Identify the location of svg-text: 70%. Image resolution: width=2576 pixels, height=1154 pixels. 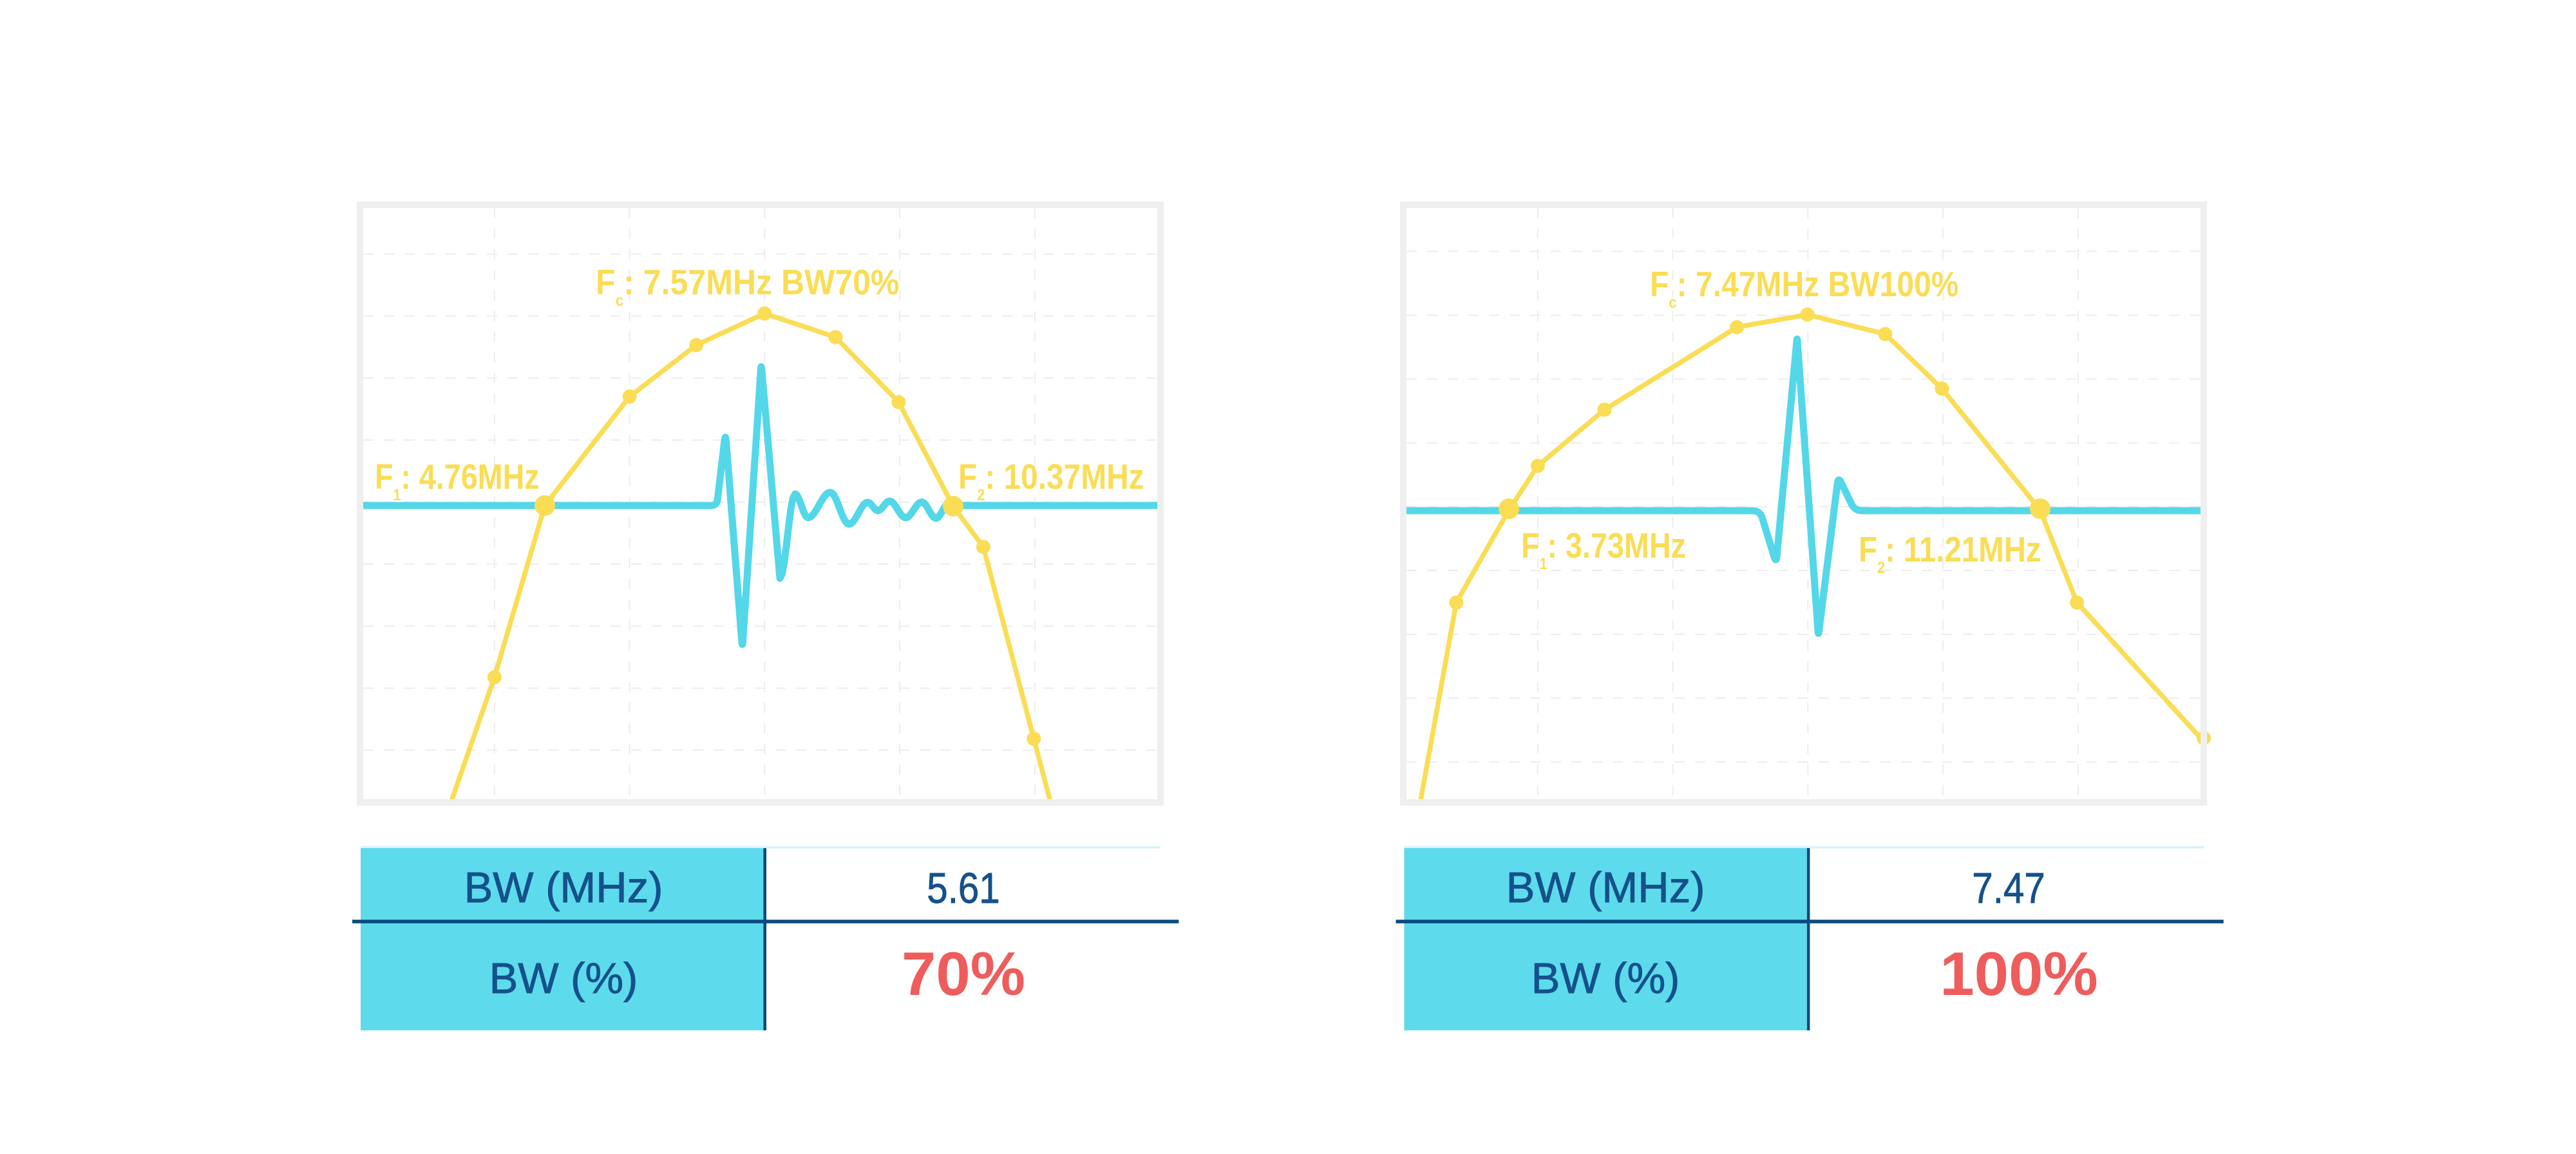
(964, 974).